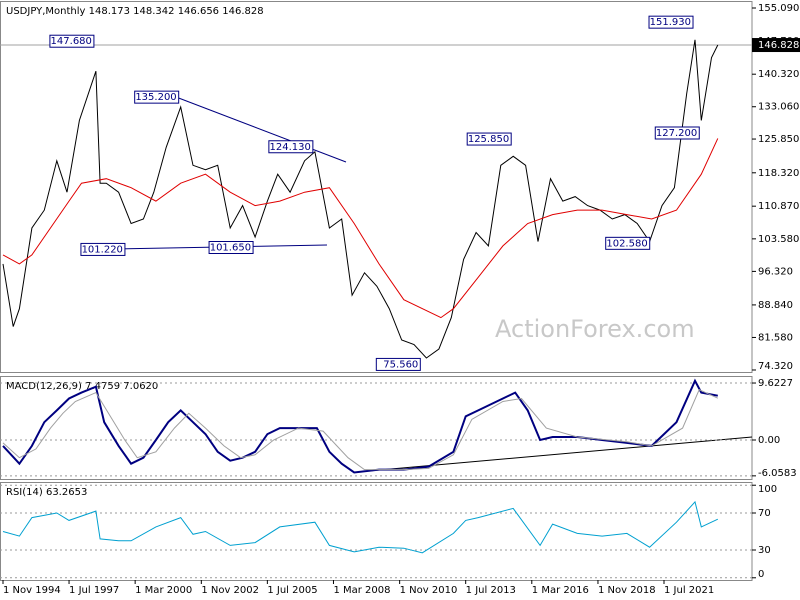  I want to click on last-price-label: 146.828, so click(778, 45).